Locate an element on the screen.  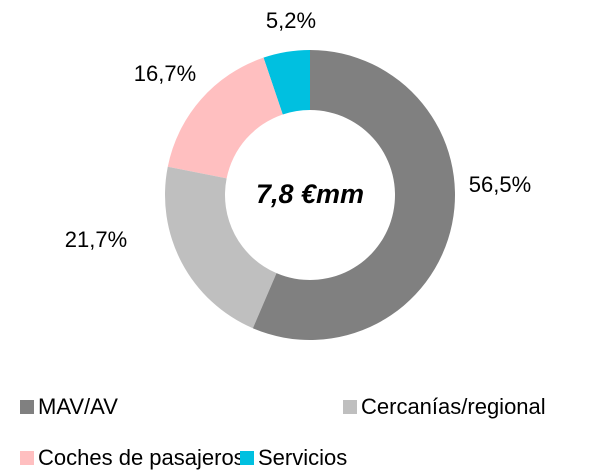
data-label: 16,7% is located at coordinates (165, 73).